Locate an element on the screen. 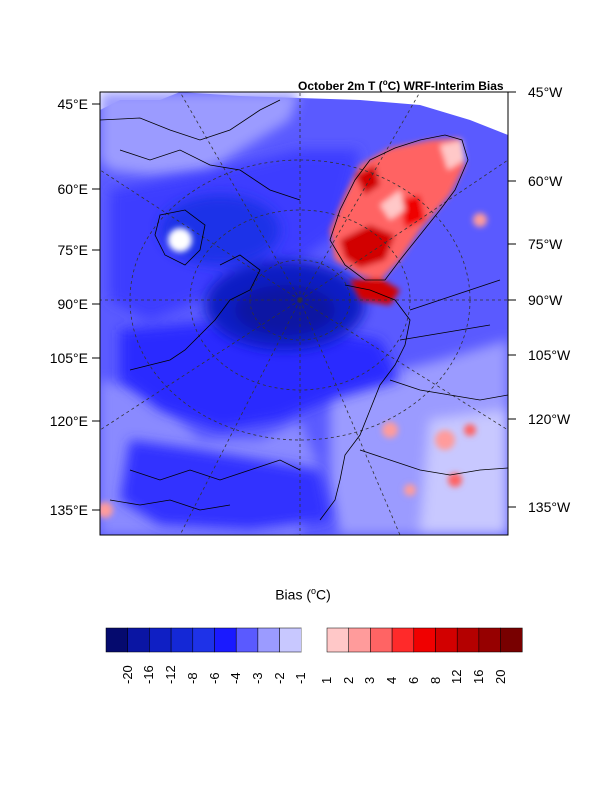  left-label-45e: 45°E is located at coordinates (72, 104).